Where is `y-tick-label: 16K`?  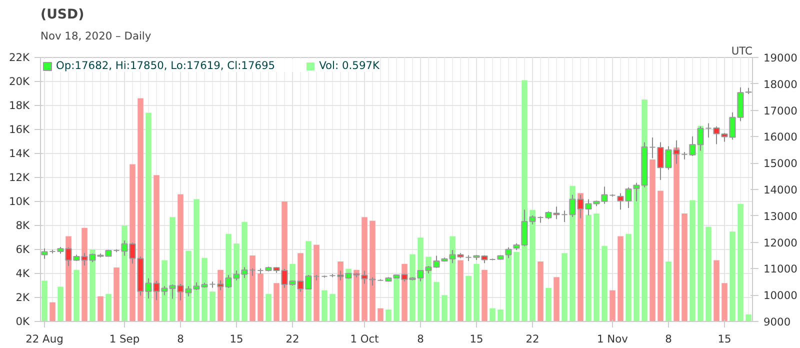
y-tick-label: 16K is located at coordinates (19, 129).